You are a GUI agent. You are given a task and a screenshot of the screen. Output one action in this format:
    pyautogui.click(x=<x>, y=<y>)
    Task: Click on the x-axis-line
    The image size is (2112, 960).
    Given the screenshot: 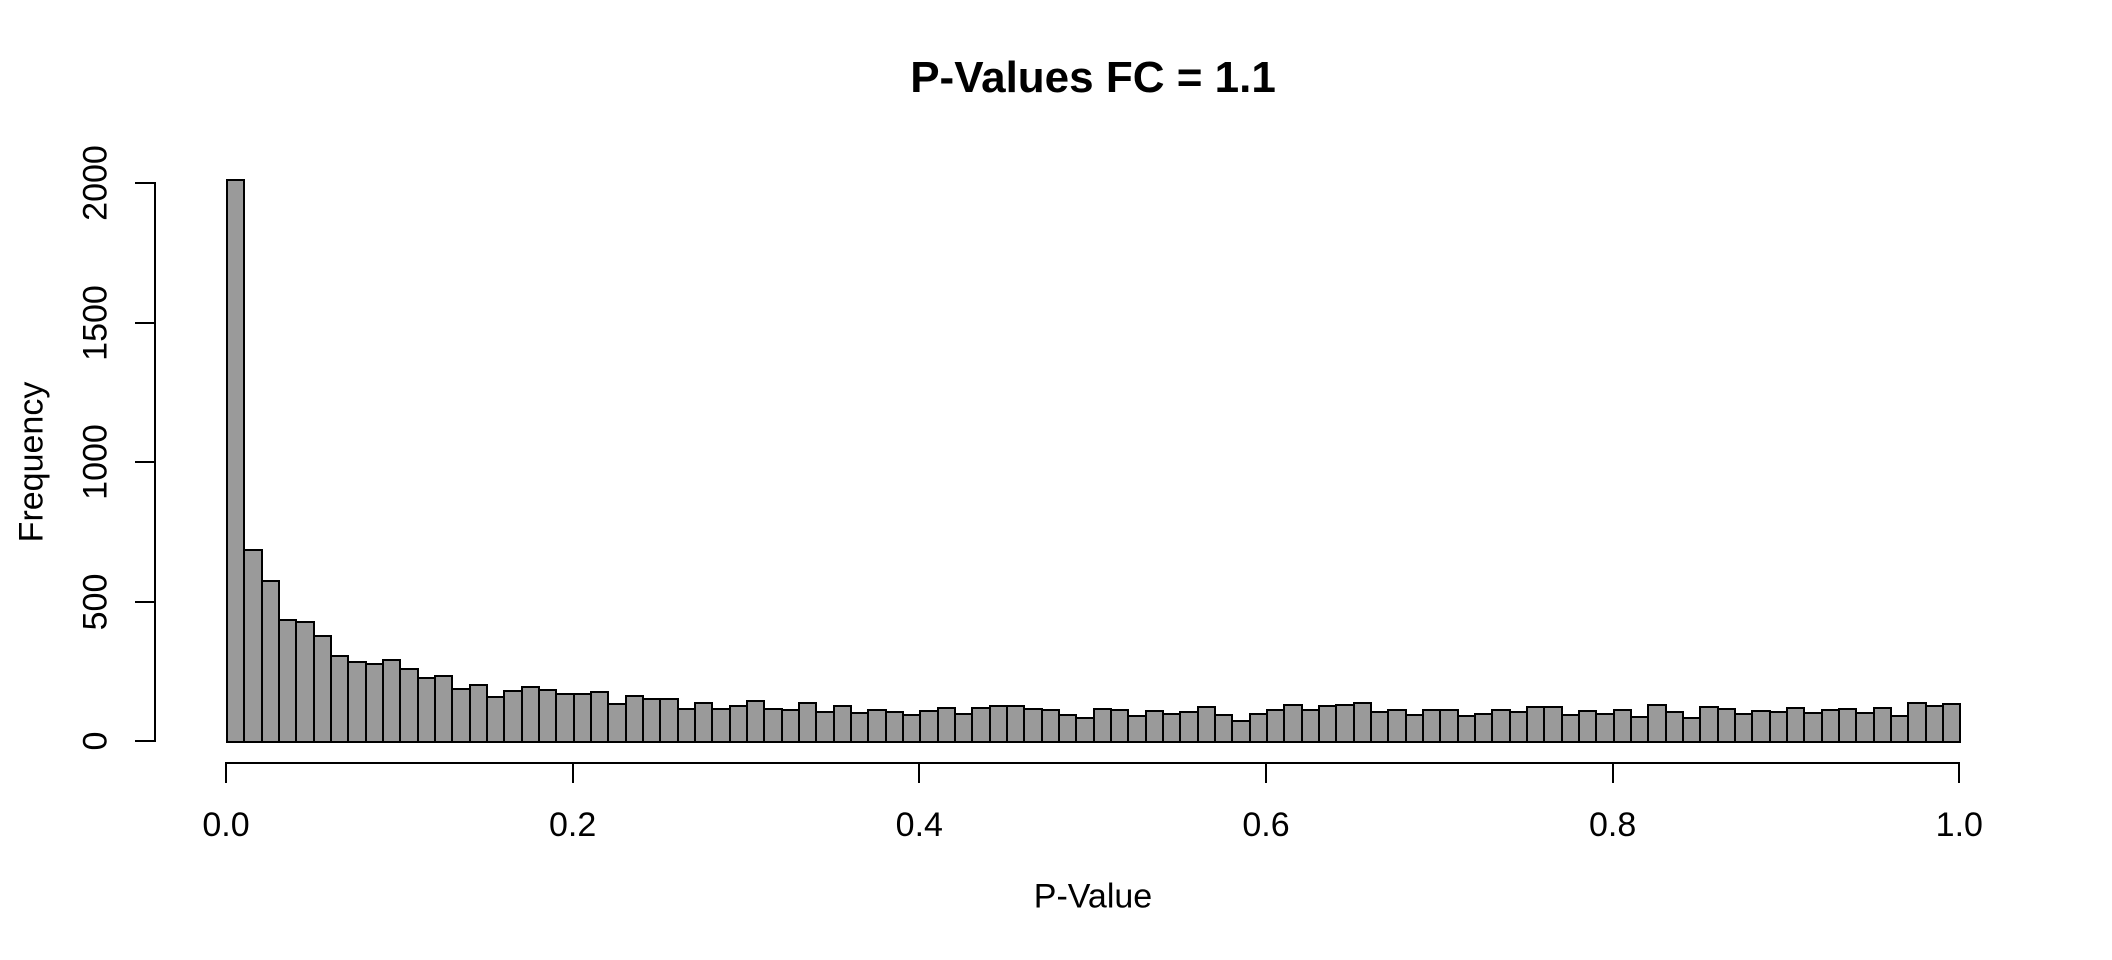 What is the action you would take?
    pyautogui.click(x=1093, y=763)
    